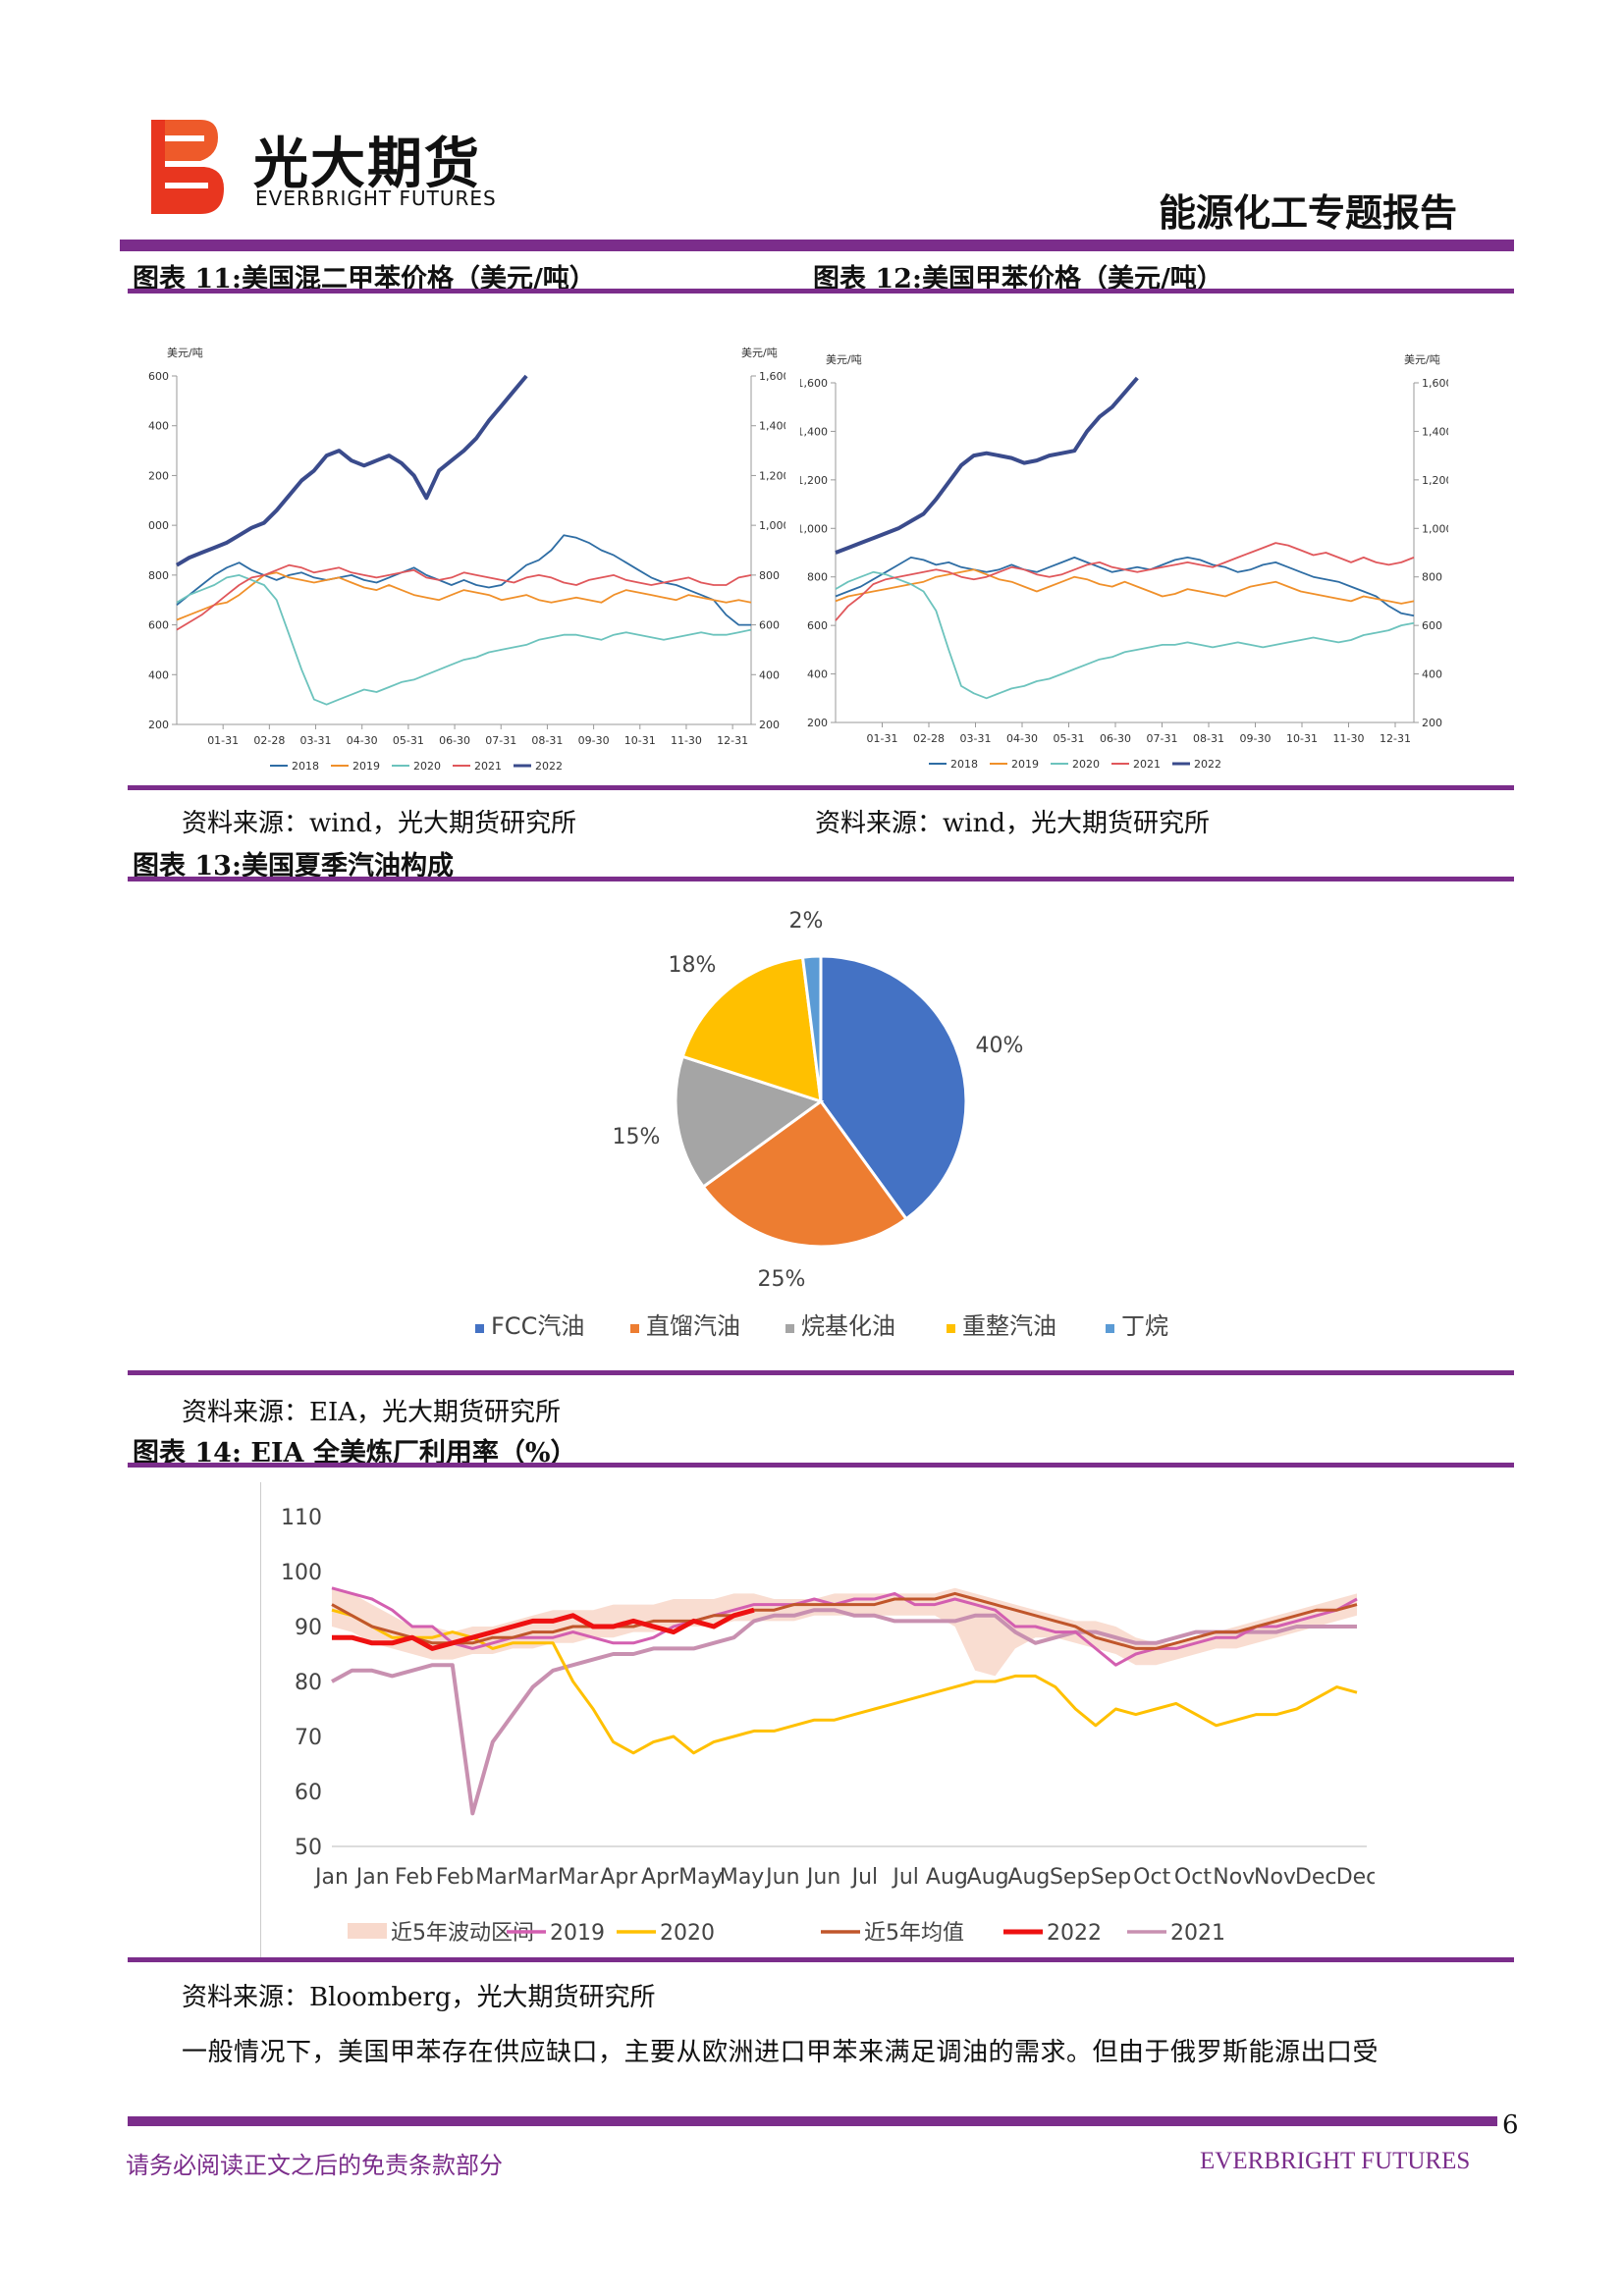 This screenshot has width=1624, height=2296. Describe the element at coordinates (1355, 1877) in the screenshot. I see `x-tick-label: Dec` at that location.